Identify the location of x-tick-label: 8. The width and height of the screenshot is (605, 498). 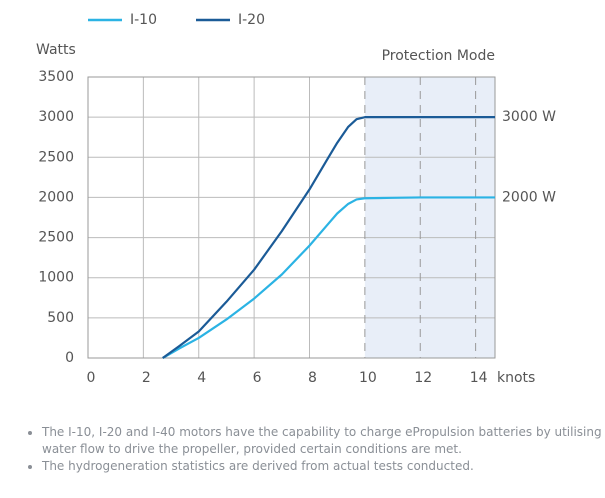
(312, 378).